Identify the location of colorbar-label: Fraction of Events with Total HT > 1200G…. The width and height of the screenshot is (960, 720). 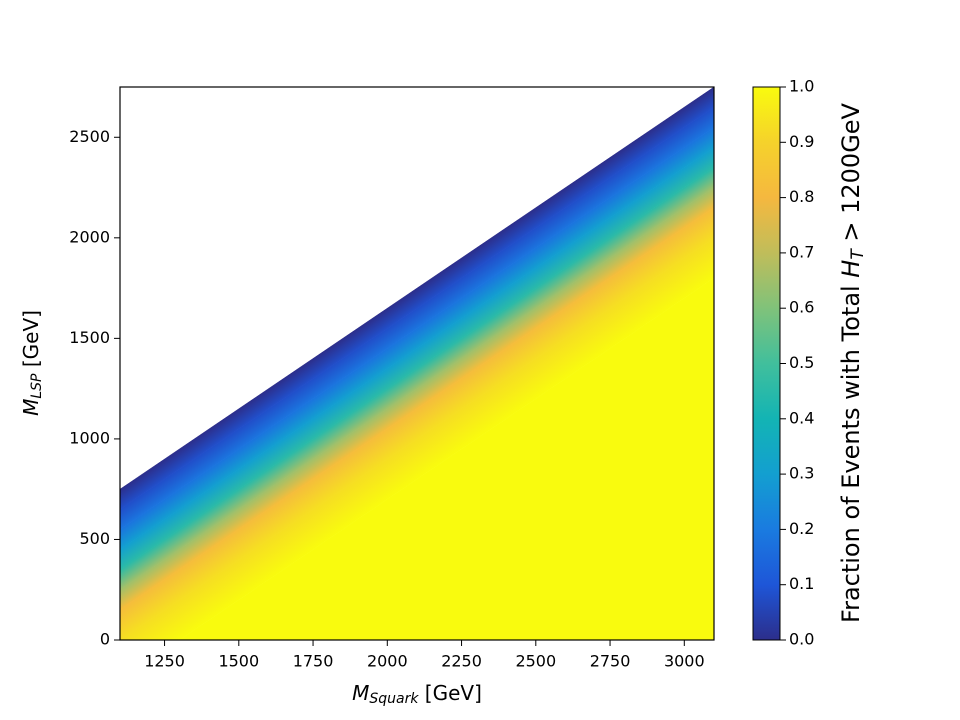
(852, 362).